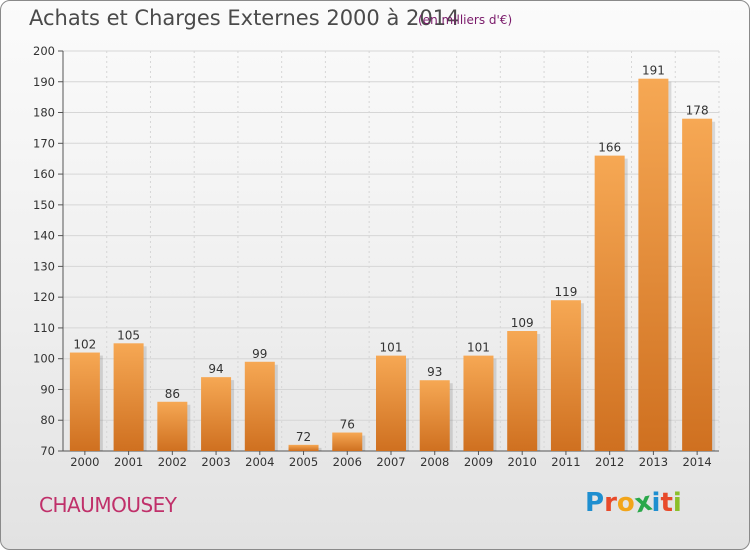  What do you see at coordinates (44, 359) in the screenshot?
I see `y-tick-label: 100` at bounding box center [44, 359].